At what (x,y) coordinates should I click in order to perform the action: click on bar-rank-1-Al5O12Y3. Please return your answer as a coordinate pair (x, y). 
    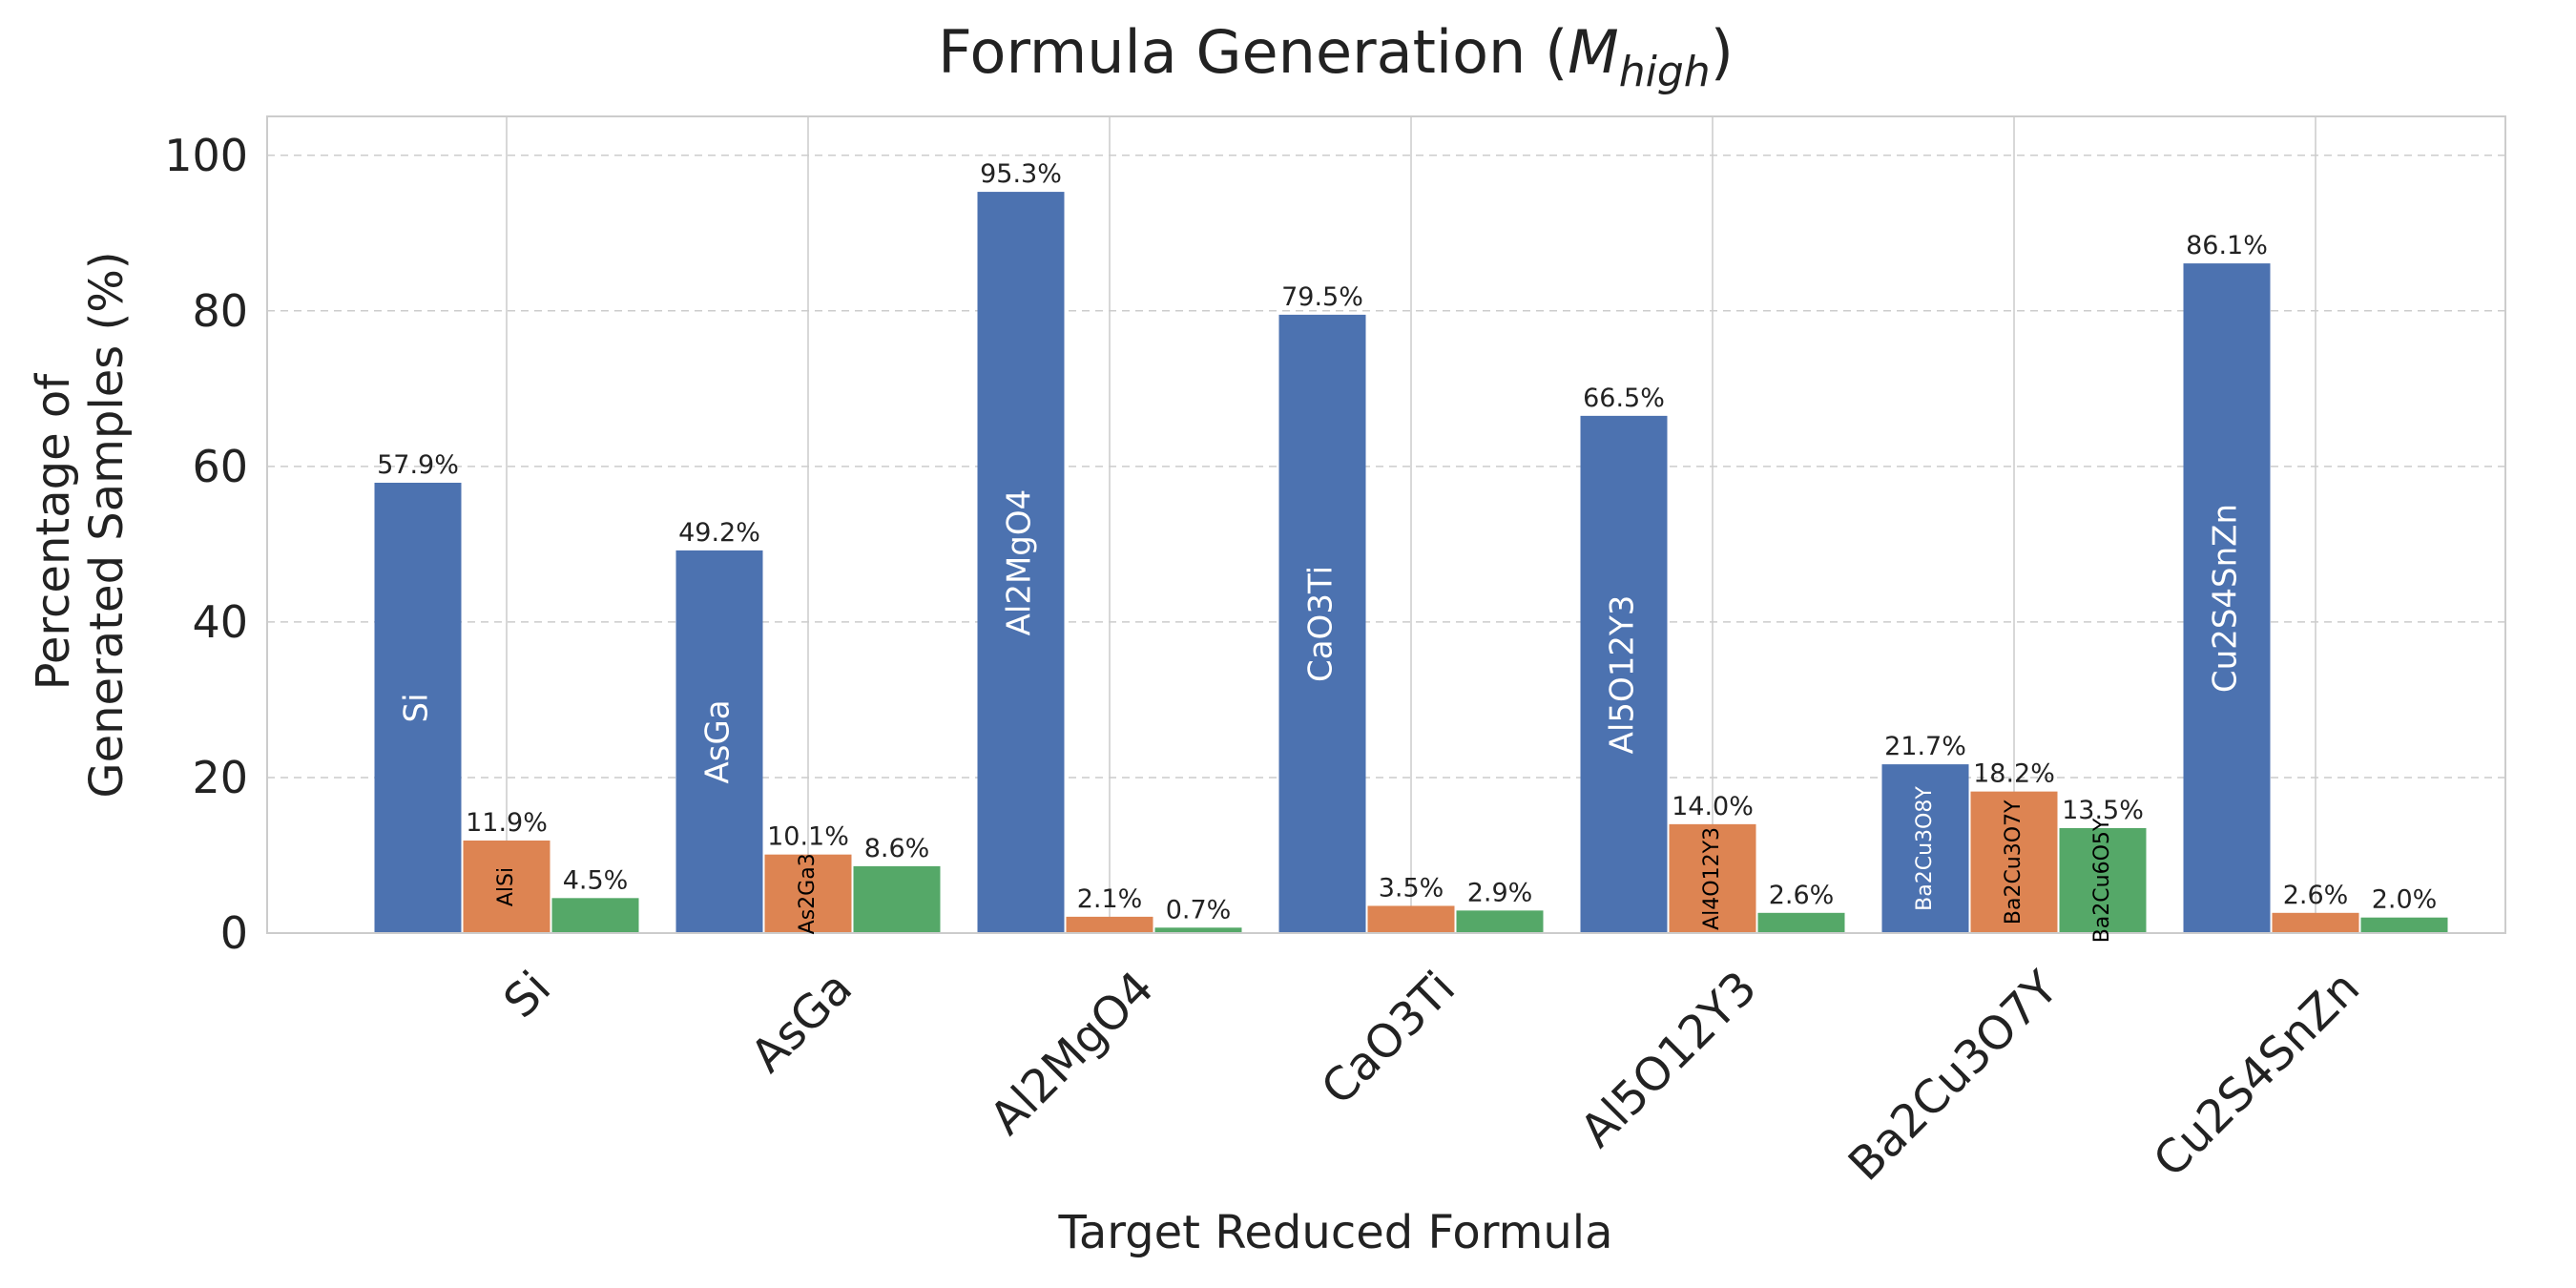
    Looking at the image, I should click on (1624, 674).